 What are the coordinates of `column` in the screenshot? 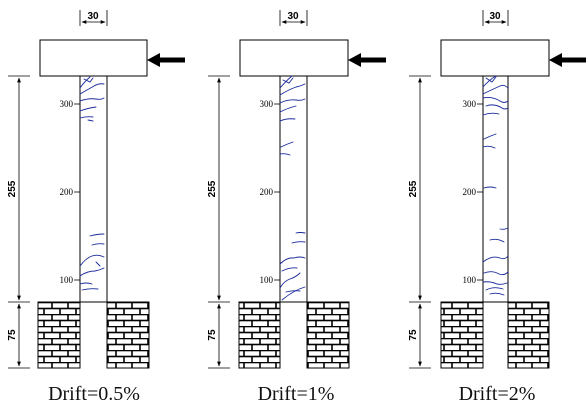 It's located at (495, 189).